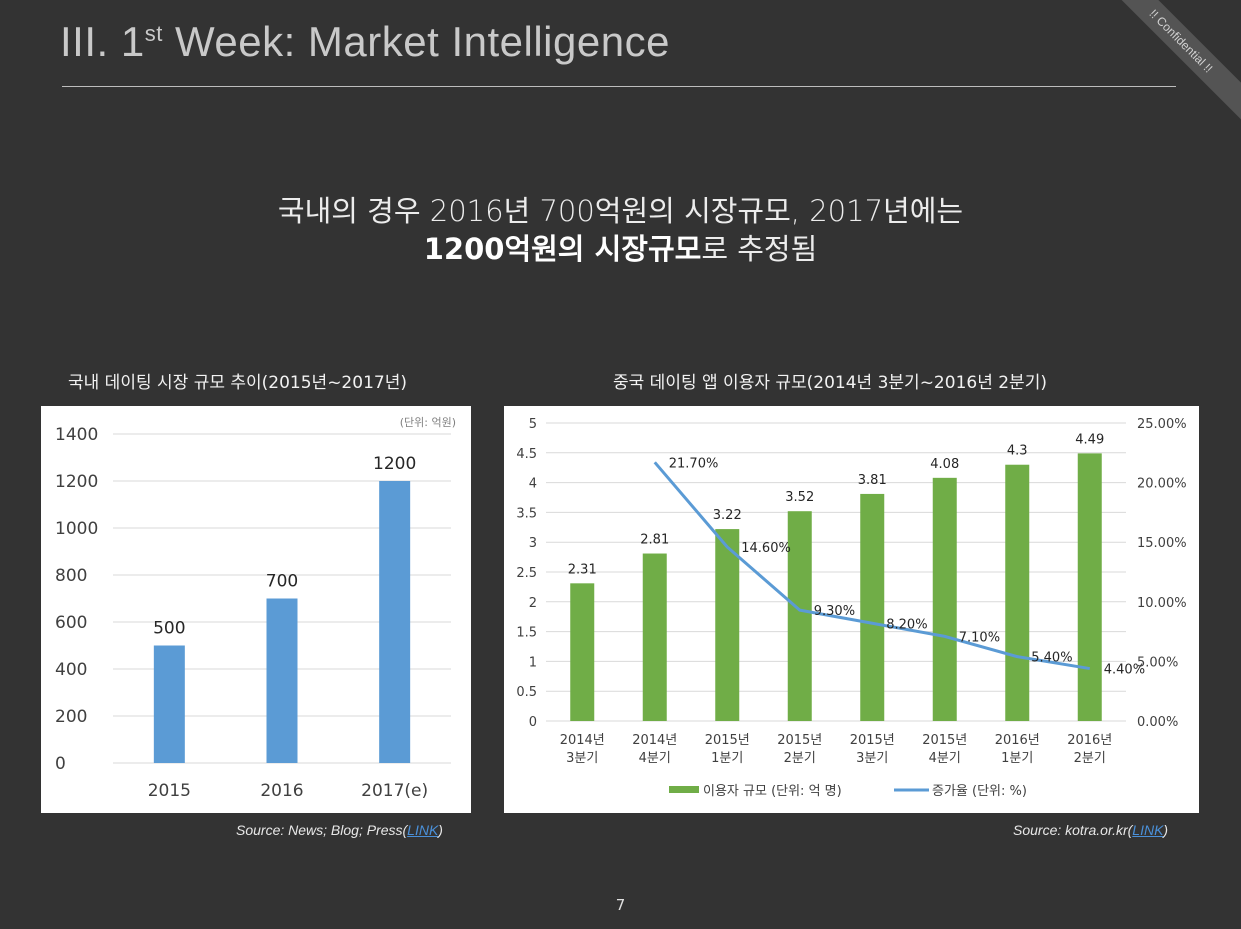 The width and height of the screenshot is (1241, 929). Describe the element at coordinates (1089, 439) in the screenshot. I see `bar-data-label: 4.49` at that location.